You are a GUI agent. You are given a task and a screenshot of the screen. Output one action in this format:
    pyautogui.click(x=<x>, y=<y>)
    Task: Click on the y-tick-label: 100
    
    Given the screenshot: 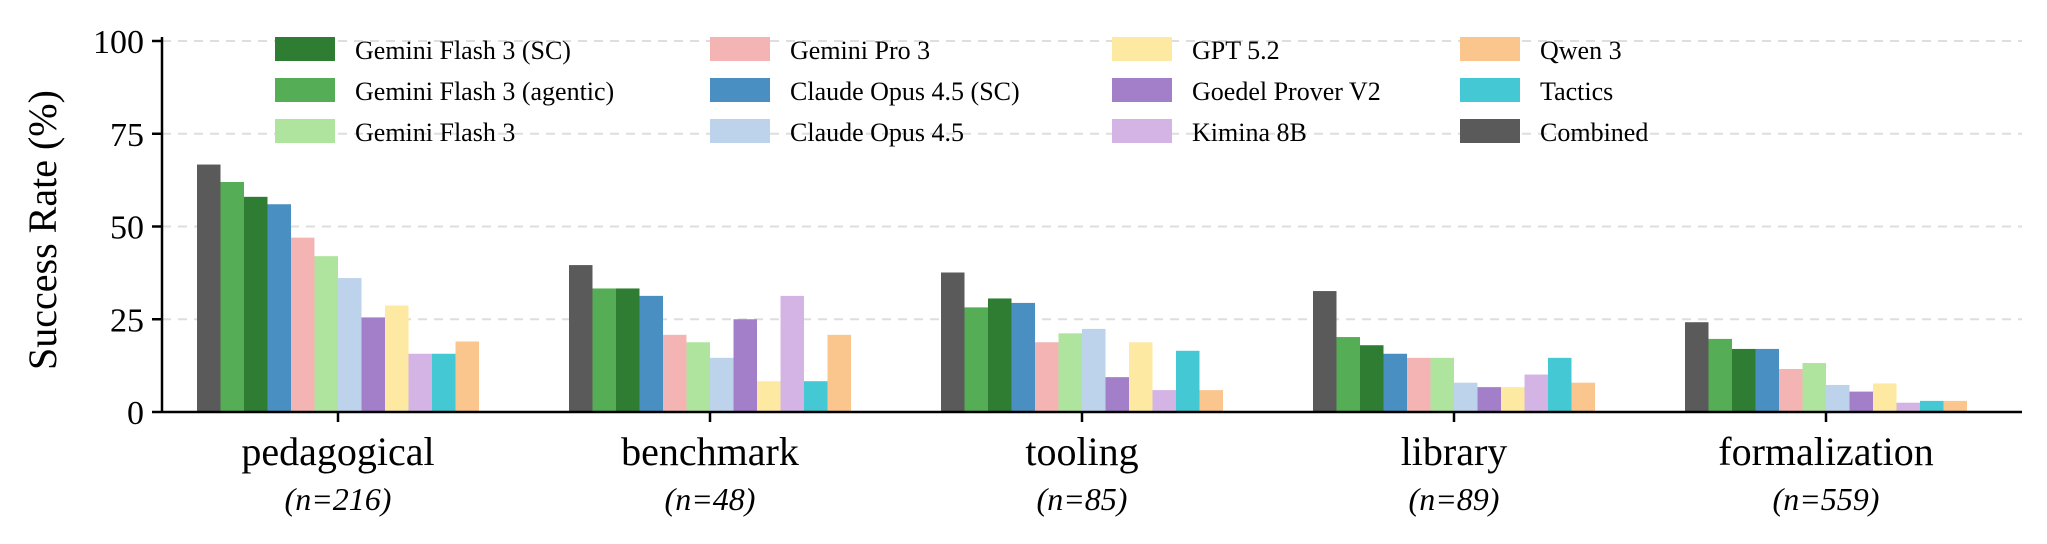 What is the action you would take?
    pyautogui.click(x=118, y=42)
    